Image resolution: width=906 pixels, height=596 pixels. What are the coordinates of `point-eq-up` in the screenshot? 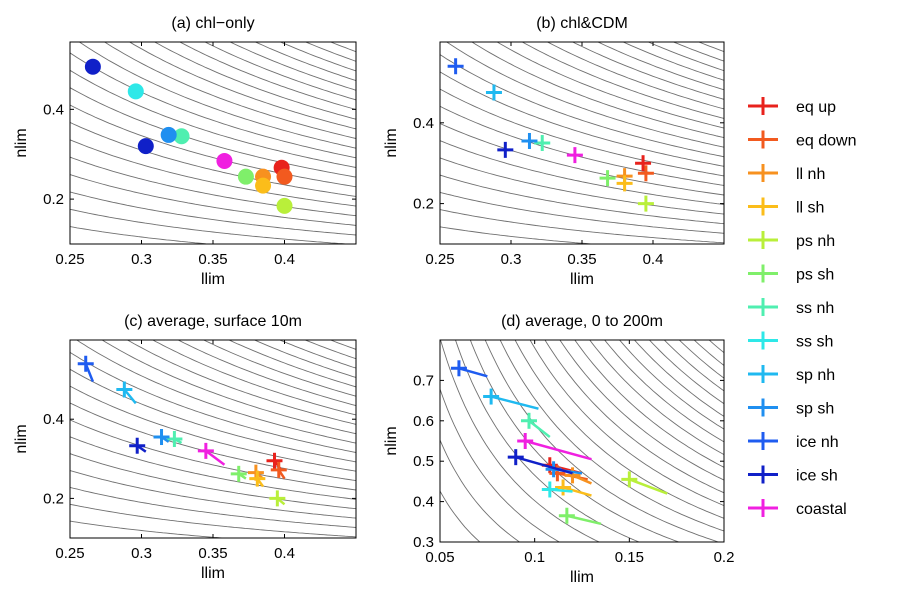 It's located at (643, 163).